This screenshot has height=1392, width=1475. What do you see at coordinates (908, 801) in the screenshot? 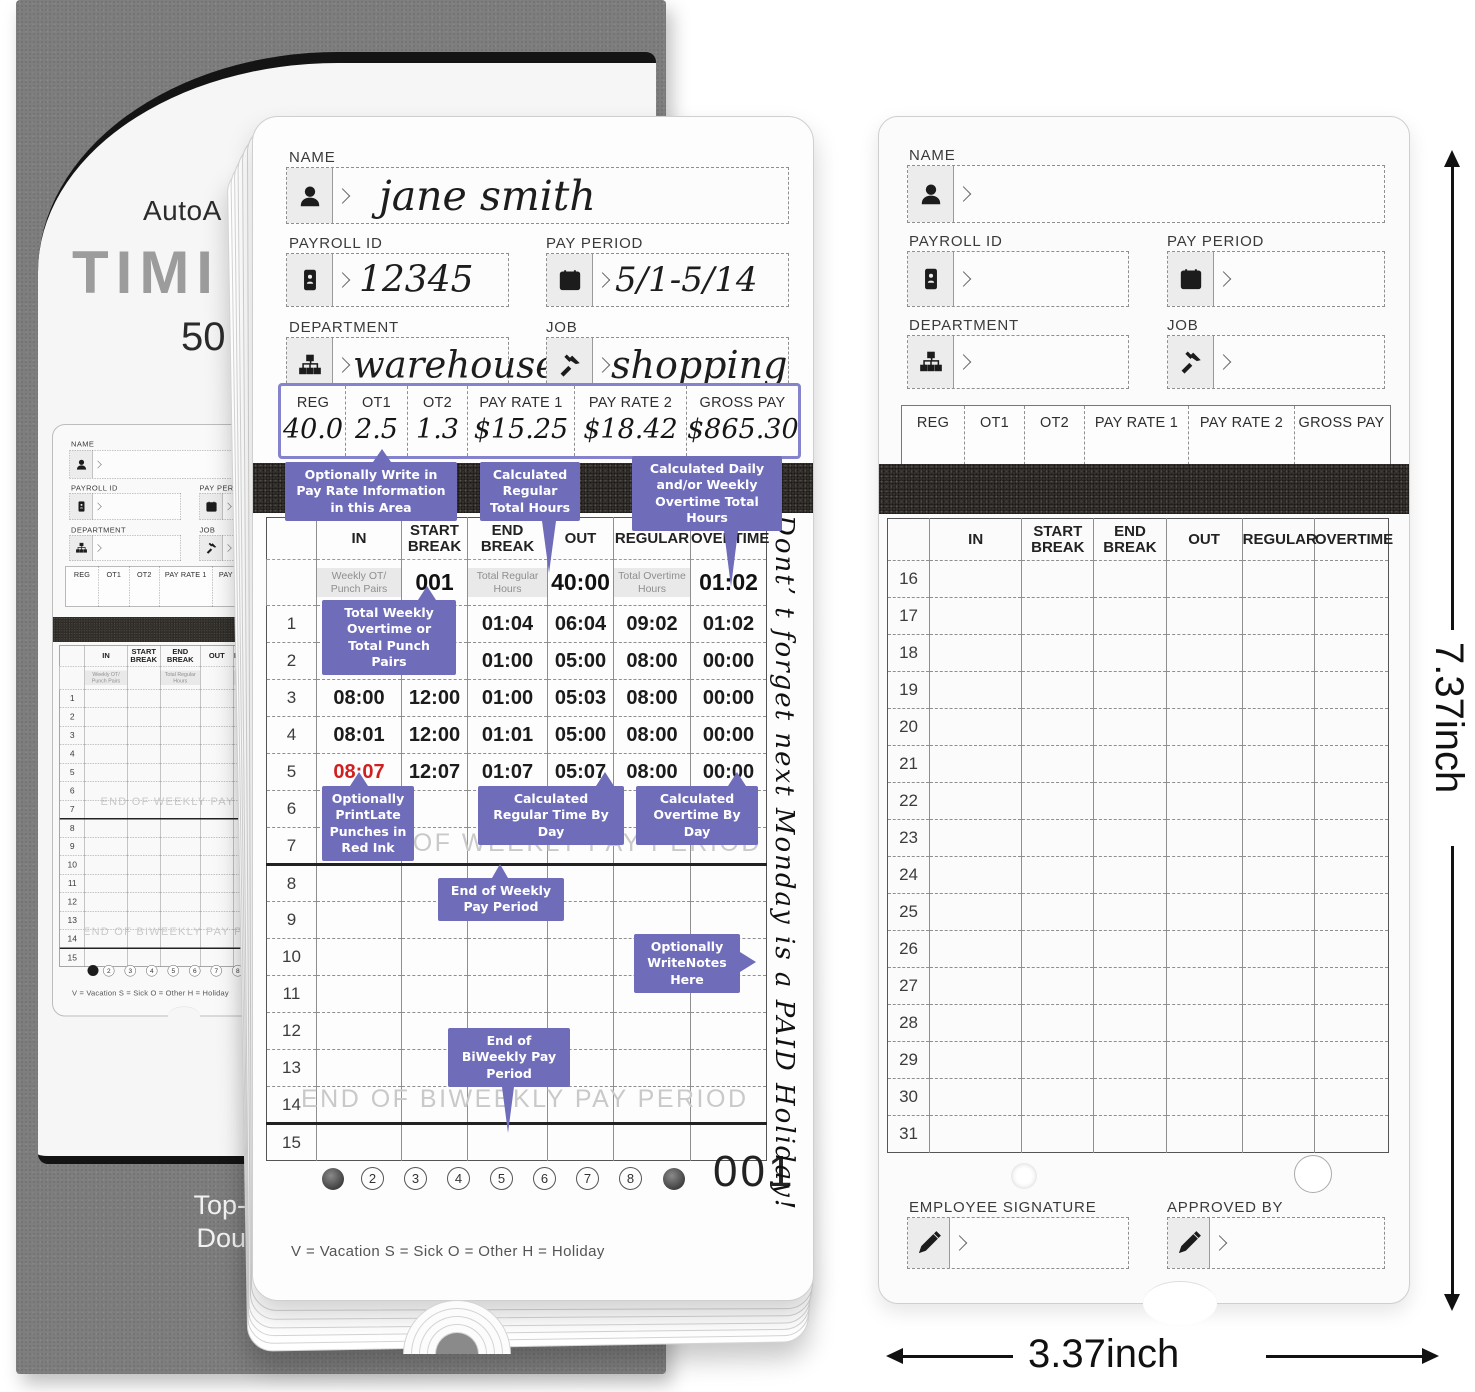
I see `day-number: 22` at bounding box center [908, 801].